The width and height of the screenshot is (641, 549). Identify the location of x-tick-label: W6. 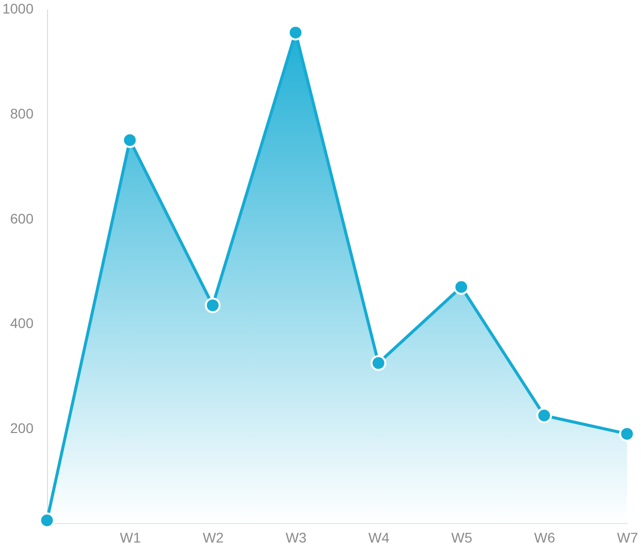
(545, 538).